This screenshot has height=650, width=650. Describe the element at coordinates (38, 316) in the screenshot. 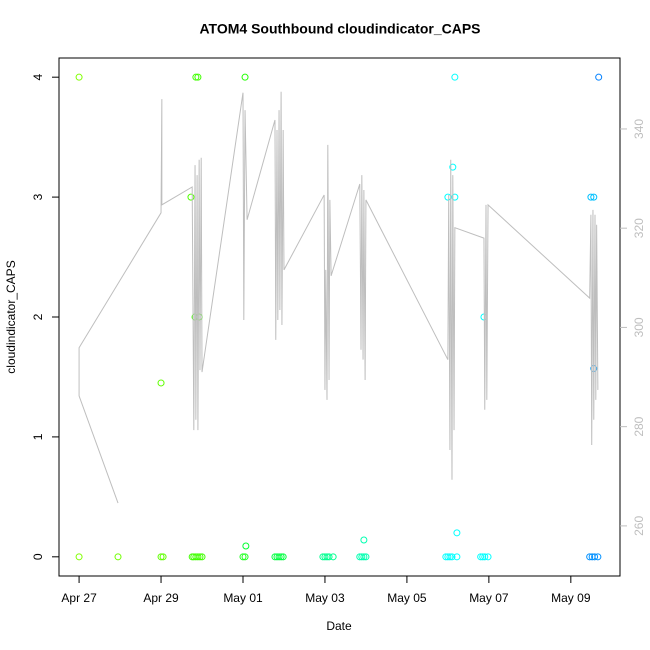

I see `y-tick-label: 2` at that location.